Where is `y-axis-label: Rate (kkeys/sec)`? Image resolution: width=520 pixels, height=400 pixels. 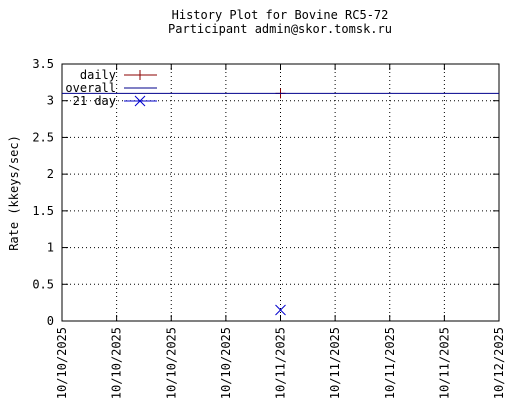
y-axis-label: Rate (kkeys/sec) is located at coordinates (14, 193).